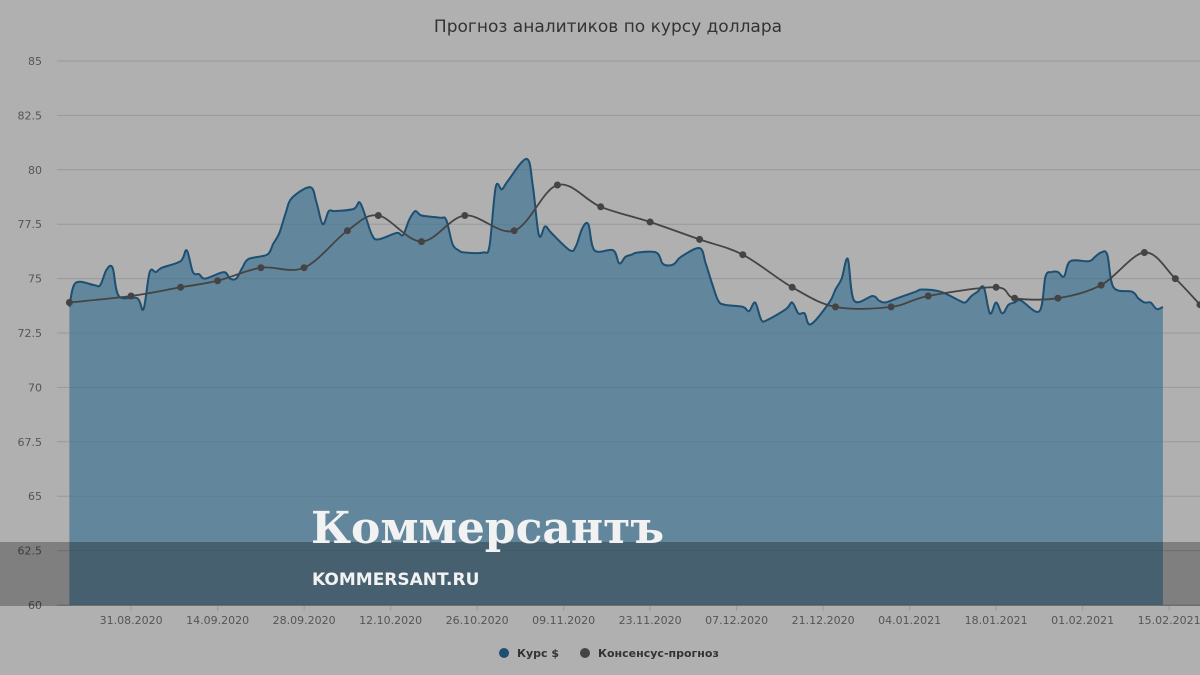 The height and width of the screenshot is (675, 1200). I want to click on x-tick-label: 26.10.2020, so click(477, 620).